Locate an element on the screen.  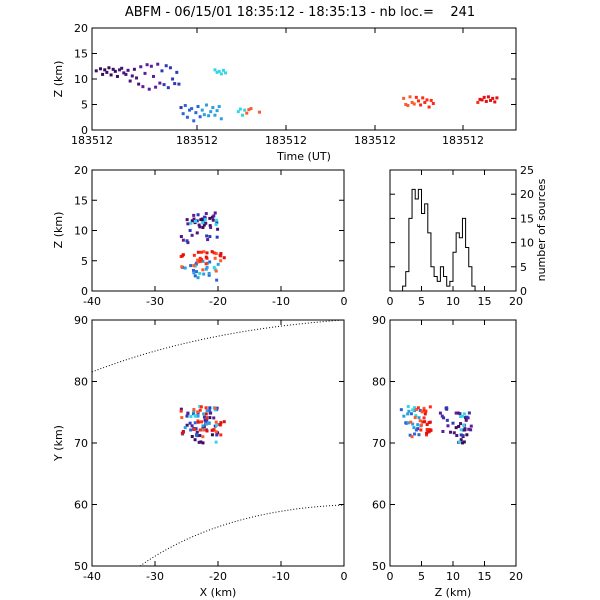
x-tick-label: -10 is located at coordinates (281, 301).